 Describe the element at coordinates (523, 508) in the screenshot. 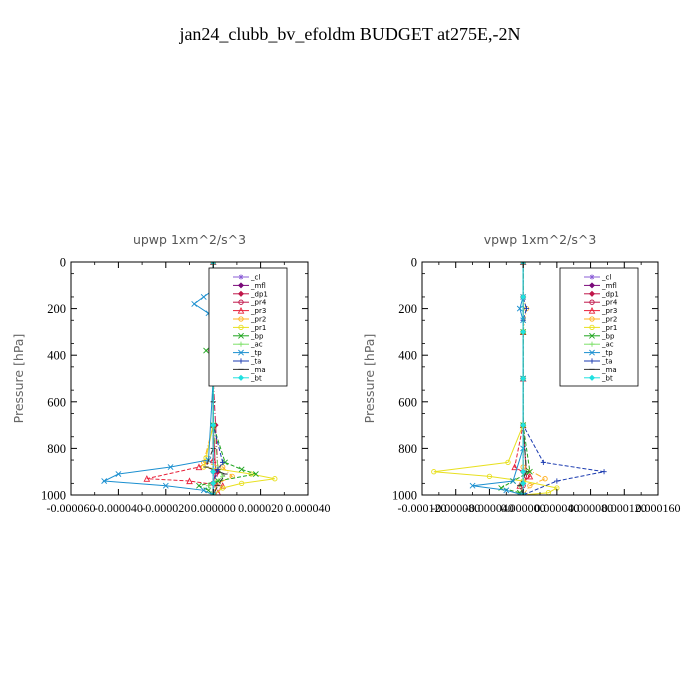

I see `x-tick-label: 0.000000` at that location.